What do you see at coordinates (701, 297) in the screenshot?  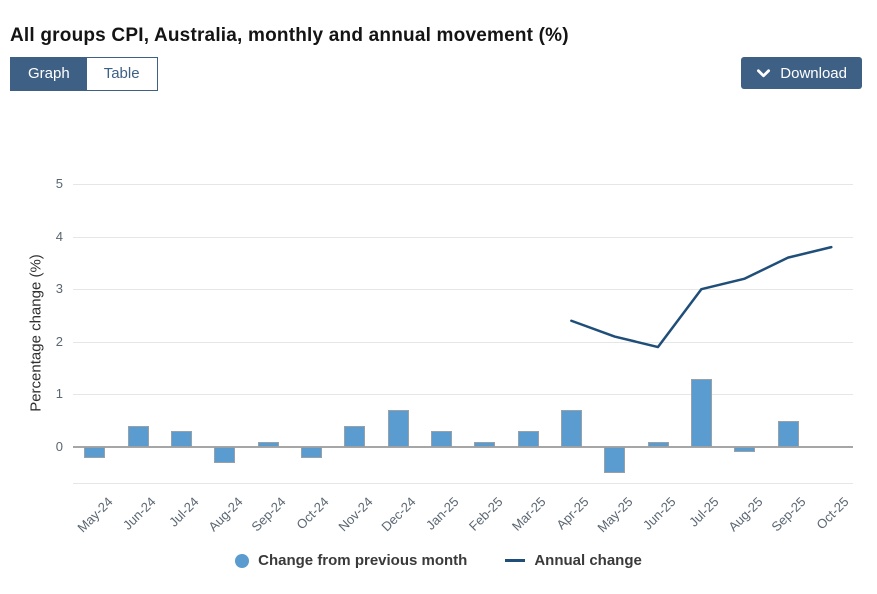 I see `annual-change-line` at bounding box center [701, 297].